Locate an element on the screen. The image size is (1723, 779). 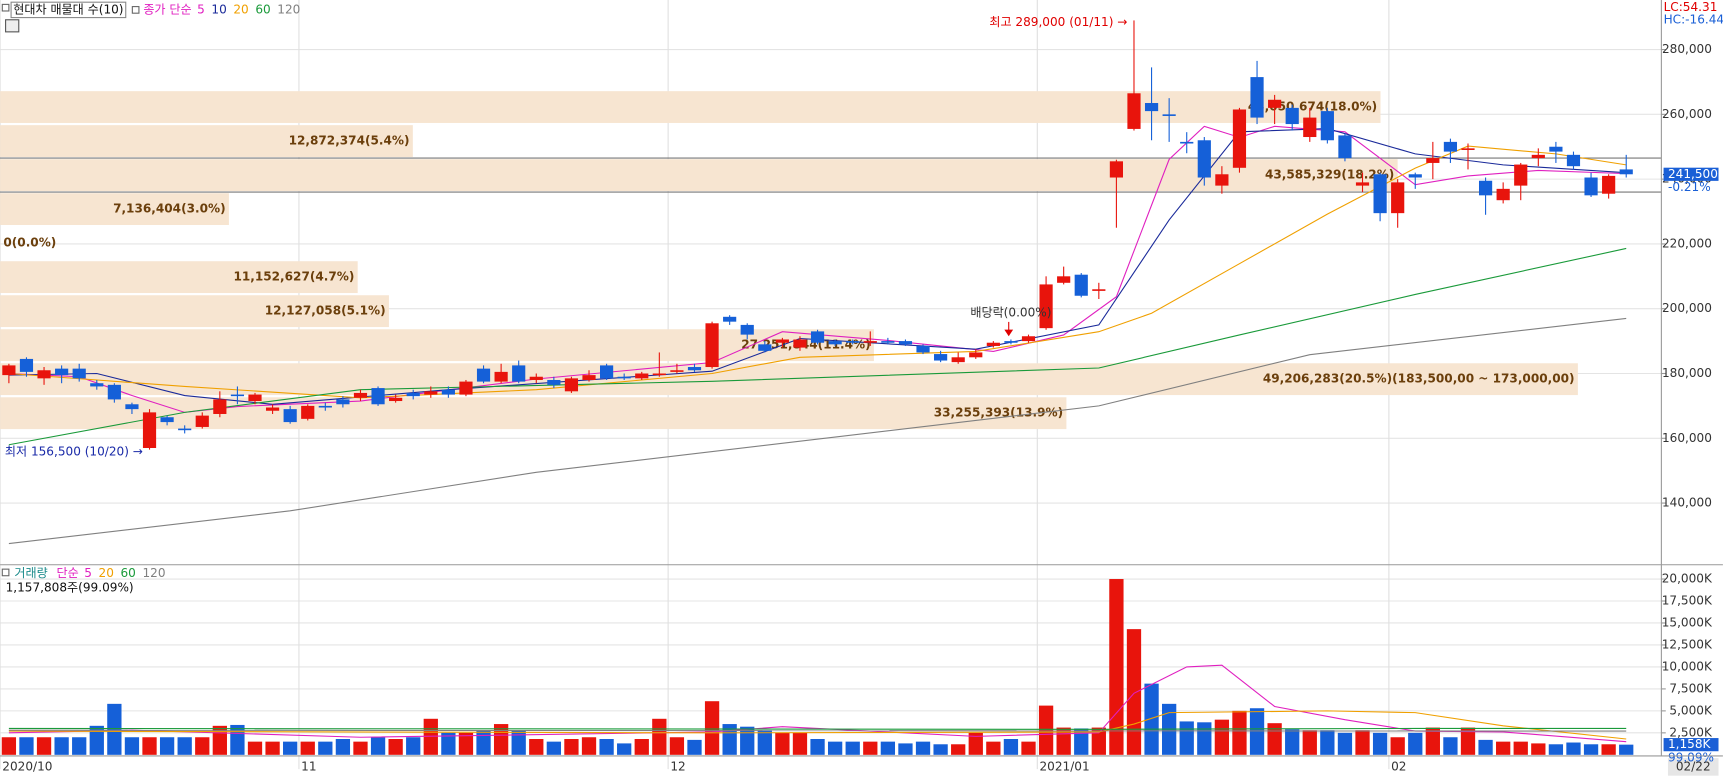
legend-entry: 60 is located at coordinates (127, 573).